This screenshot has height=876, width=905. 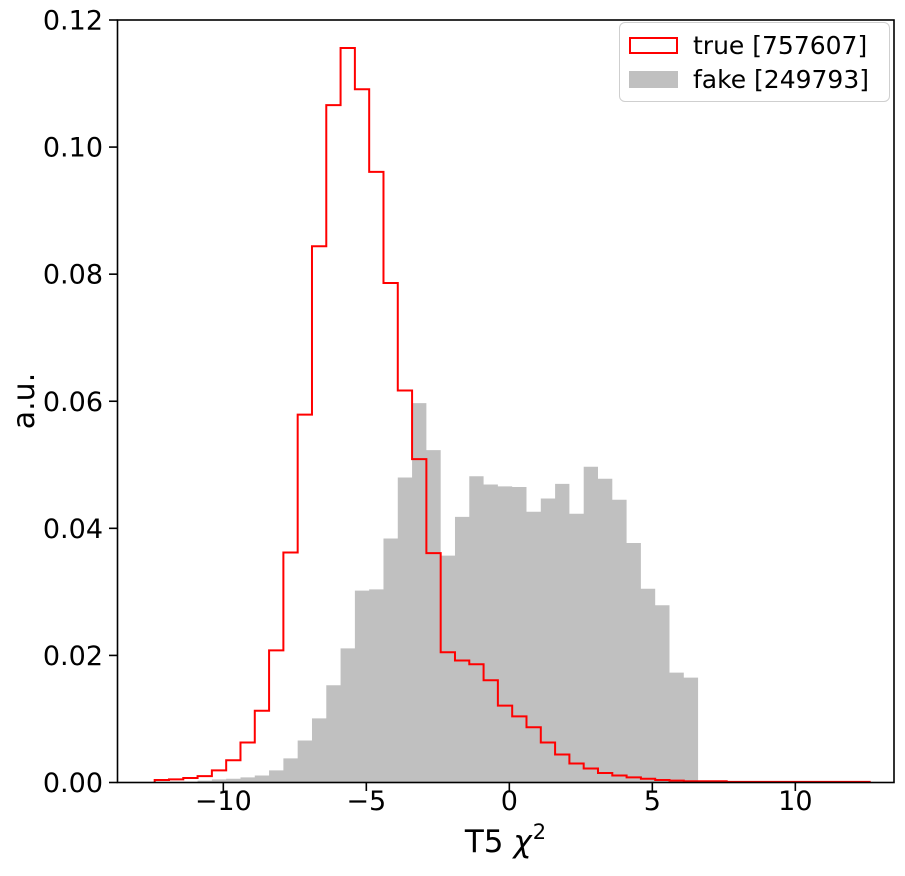 I want to click on x-tick-label: 10, so click(x=795, y=801).